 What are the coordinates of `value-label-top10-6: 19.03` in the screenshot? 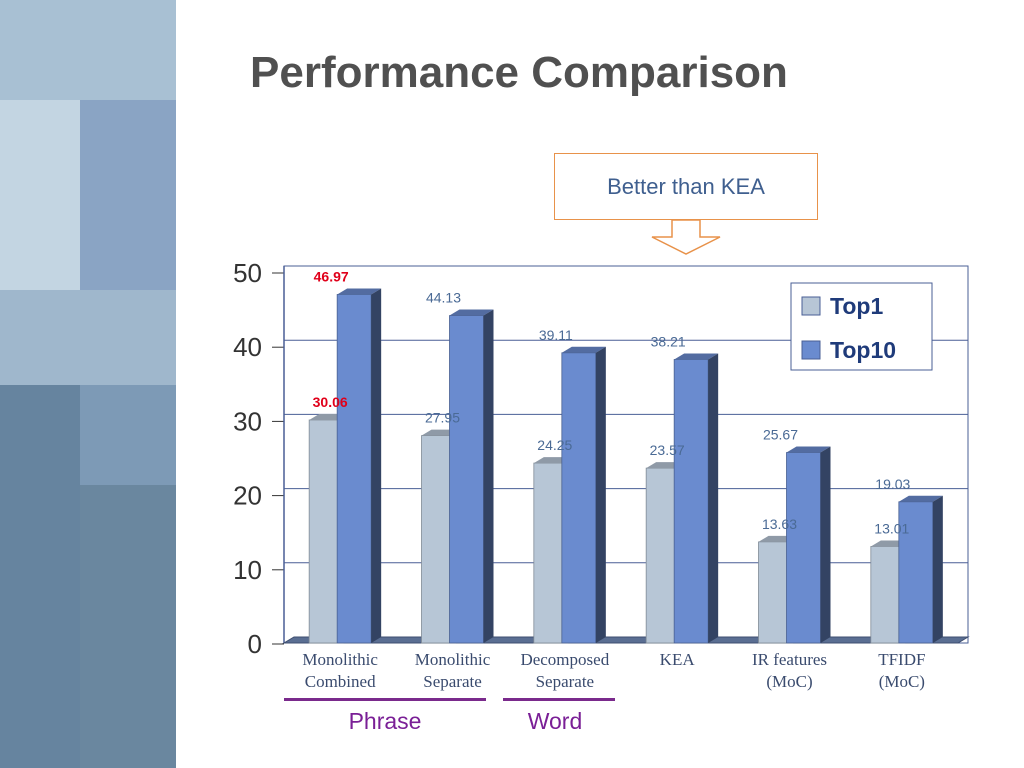 It's located at (892, 484).